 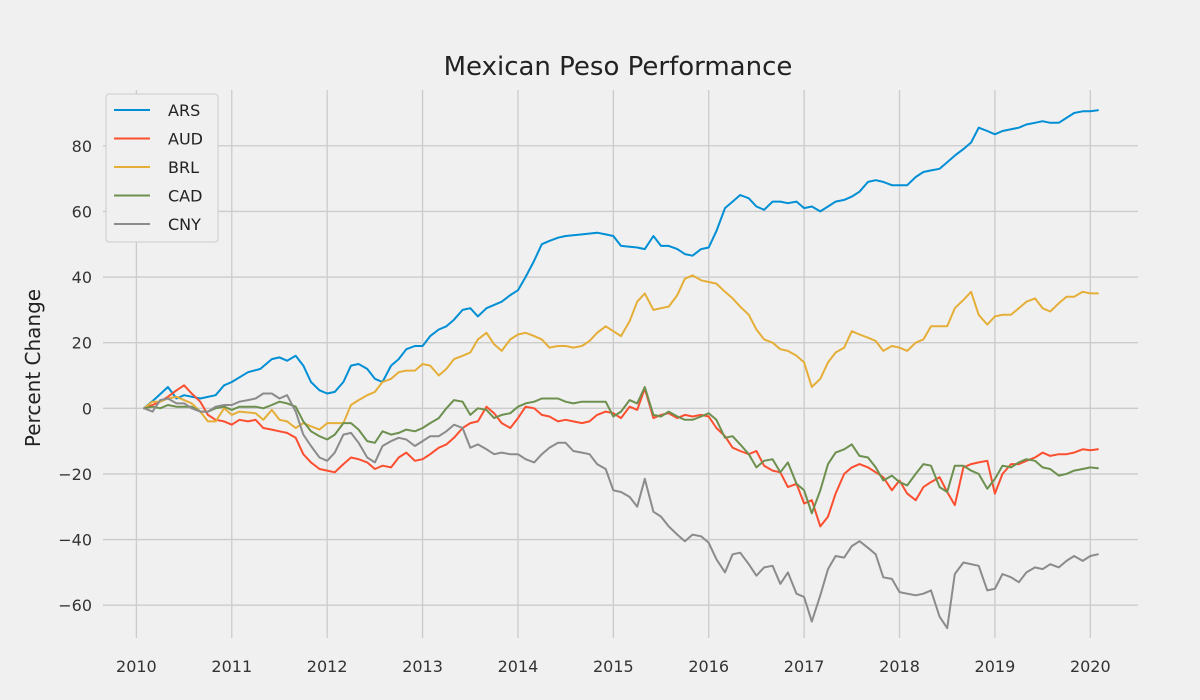 I want to click on x-tick-label: 2014, so click(x=518, y=666).